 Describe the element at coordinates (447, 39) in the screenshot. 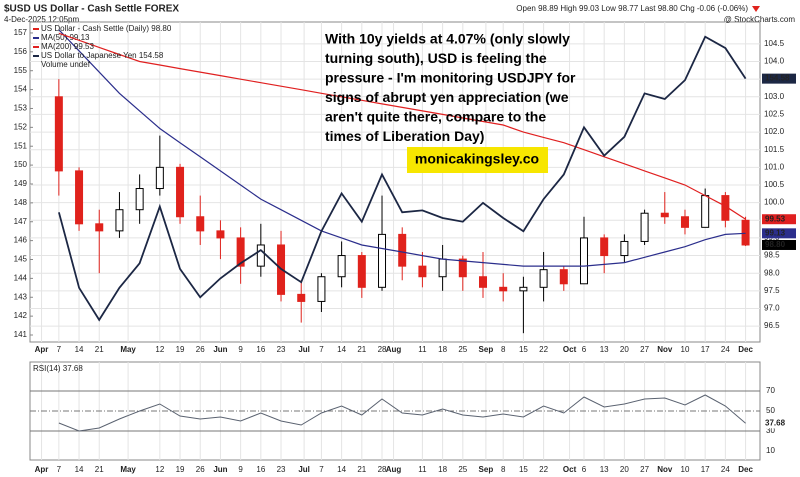

I see `annotation-line: With 10y yields at 4.07% (only slowly` at that location.